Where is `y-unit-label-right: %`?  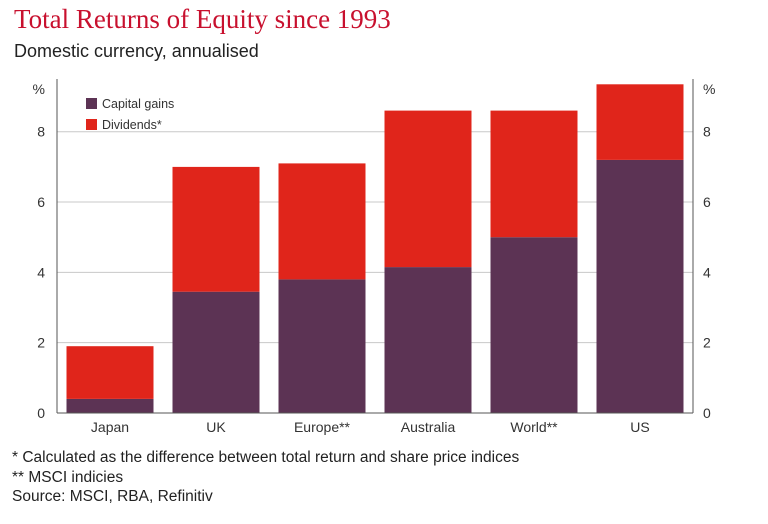
y-unit-label-right: % is located at coordinates (709, 89).